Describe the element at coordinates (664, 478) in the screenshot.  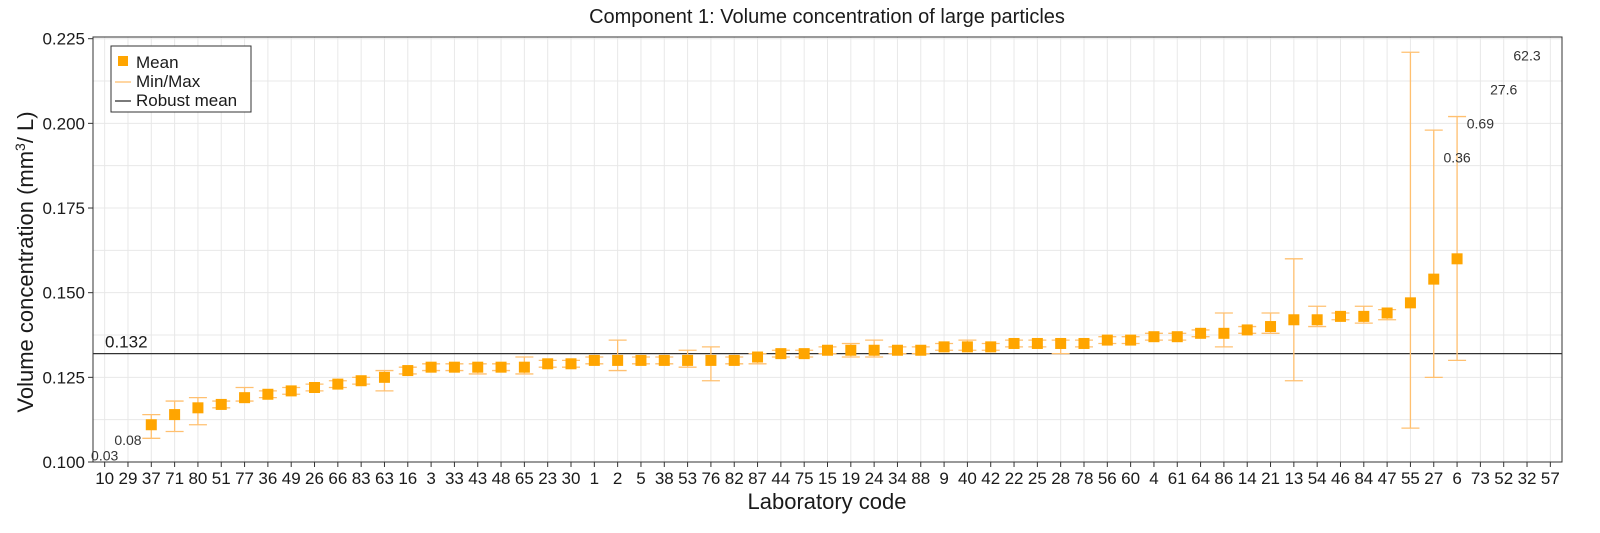
I see `x-tick-label: 38` at that location.